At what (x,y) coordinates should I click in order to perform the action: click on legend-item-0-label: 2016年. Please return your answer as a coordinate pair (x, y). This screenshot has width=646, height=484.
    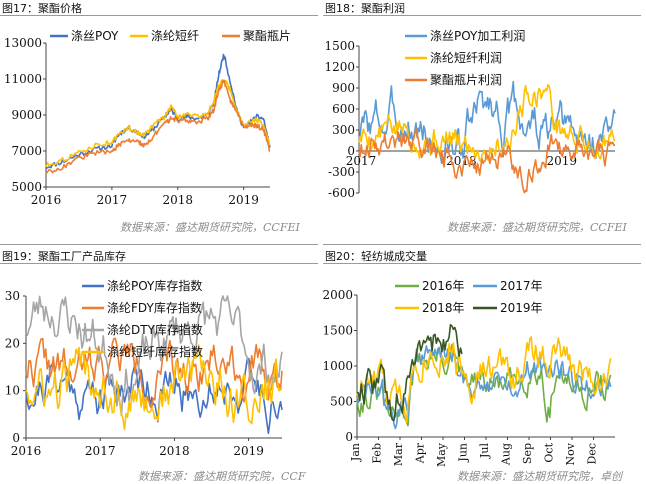
    Looking at the image, I should click on (443, 286).